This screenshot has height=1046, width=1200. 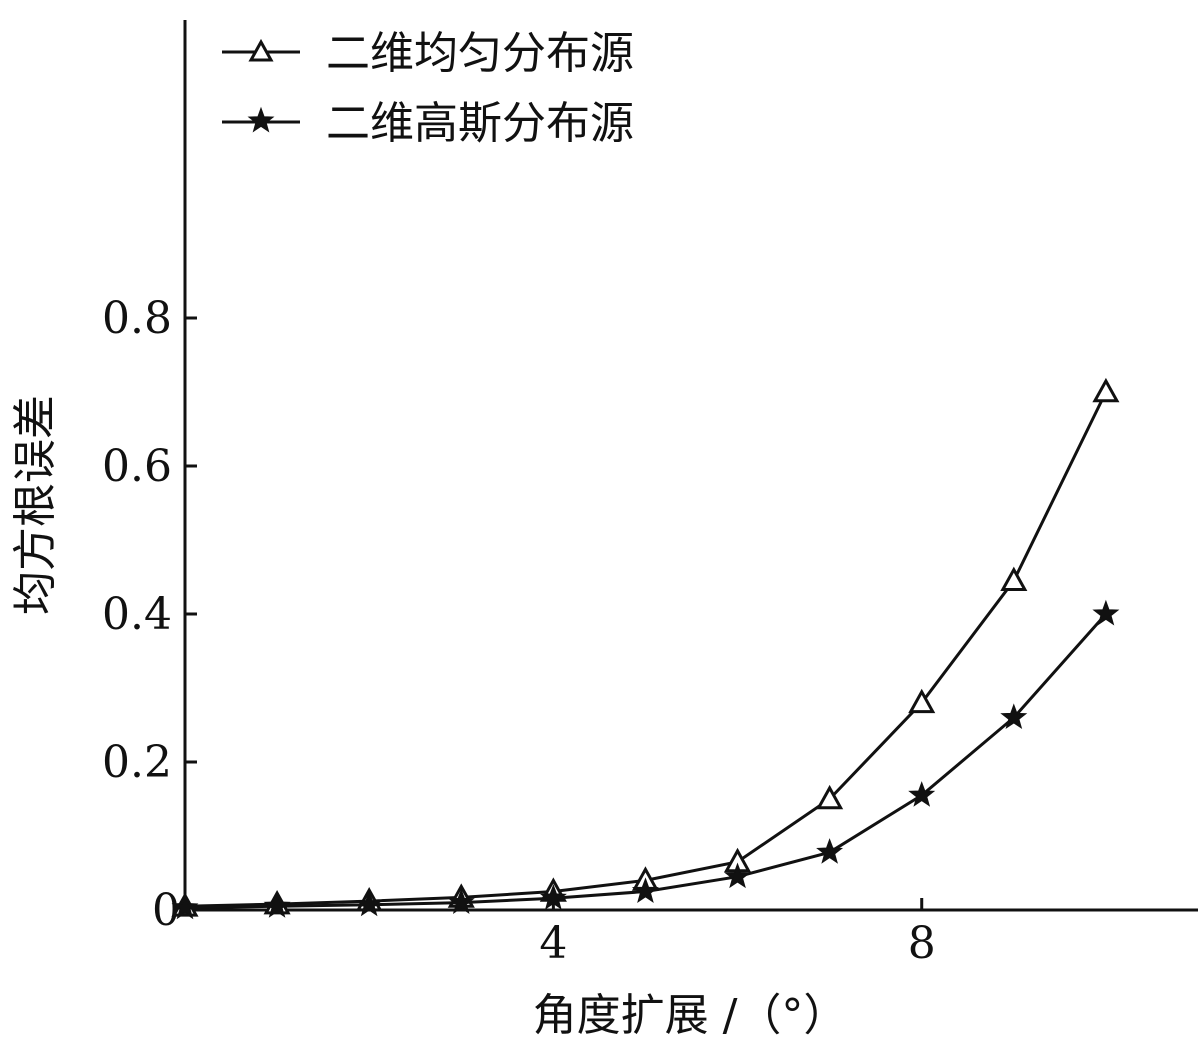 I want to click on legend-label-gaussian: 二维高斯分布源, so click(x=480, y=123).